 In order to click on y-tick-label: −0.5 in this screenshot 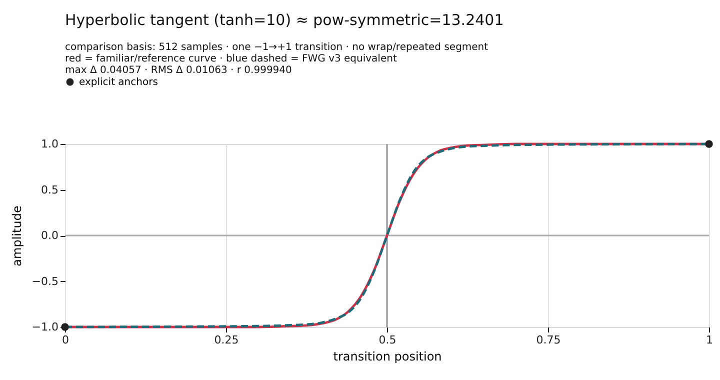, I will do `click(45, 281)`.